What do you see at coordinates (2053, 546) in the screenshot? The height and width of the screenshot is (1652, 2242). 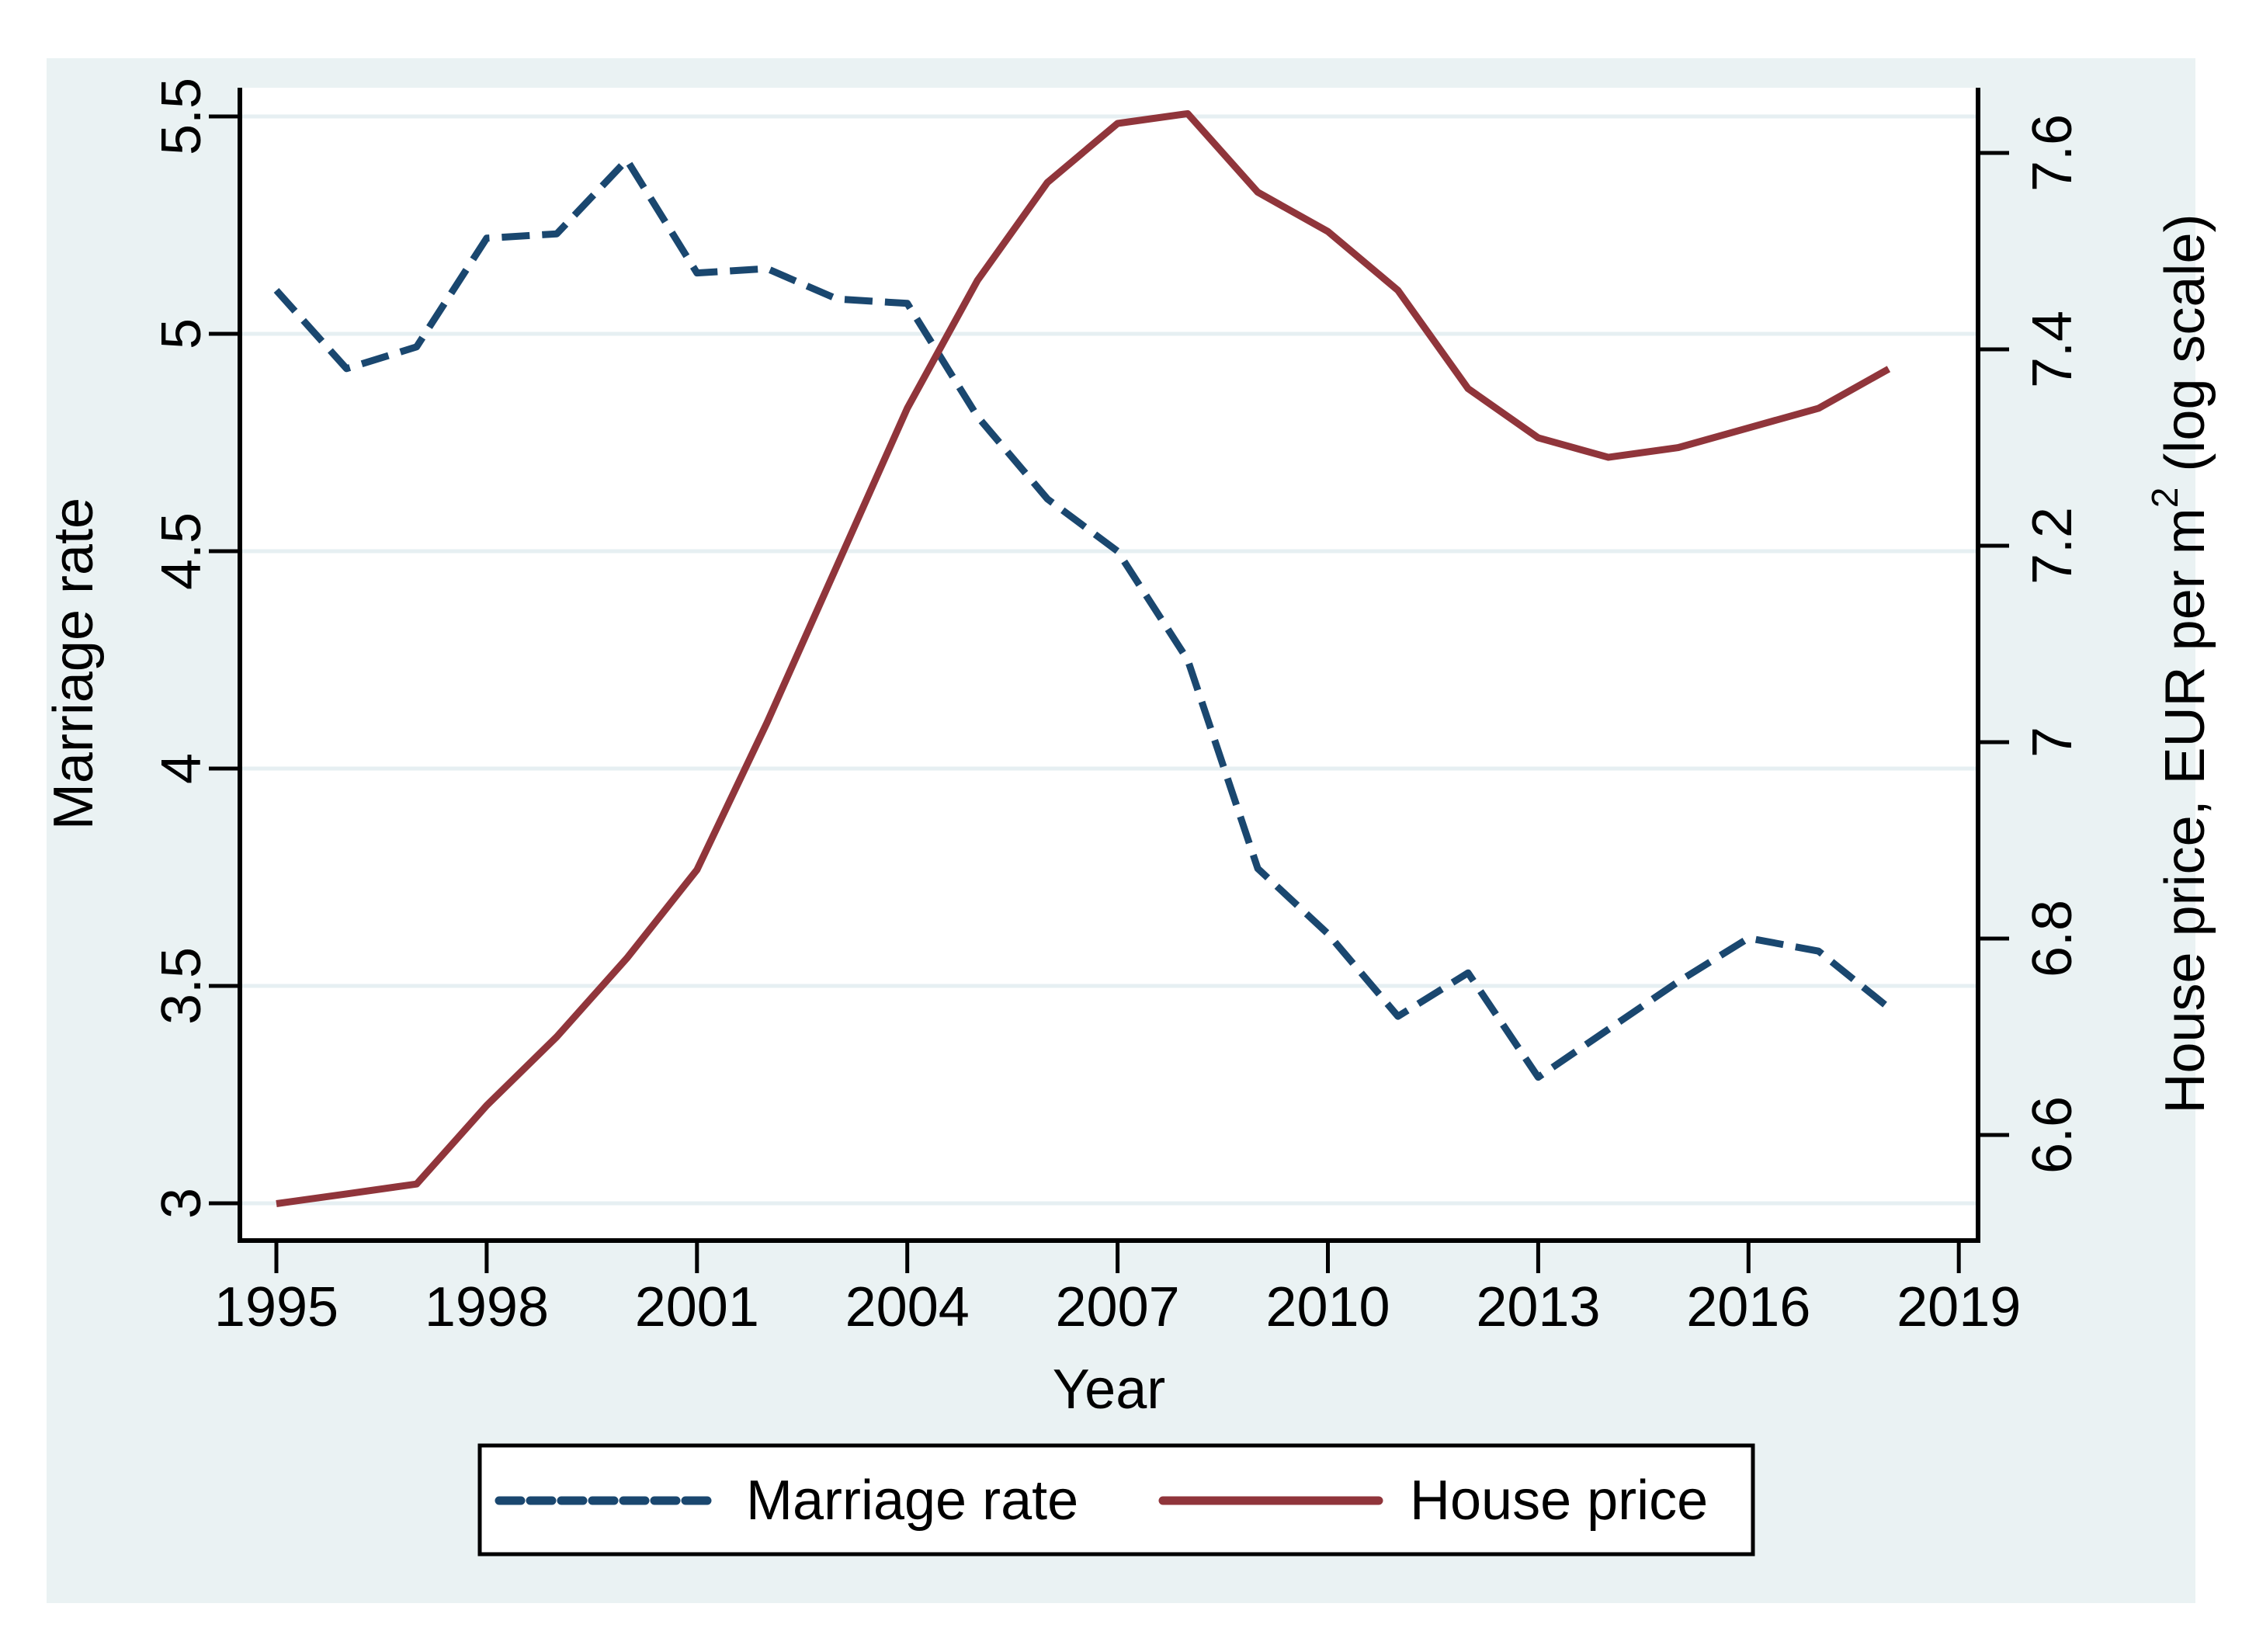 I see `y-right-tick-label: 7.2` at bounding box center [2053, 546].